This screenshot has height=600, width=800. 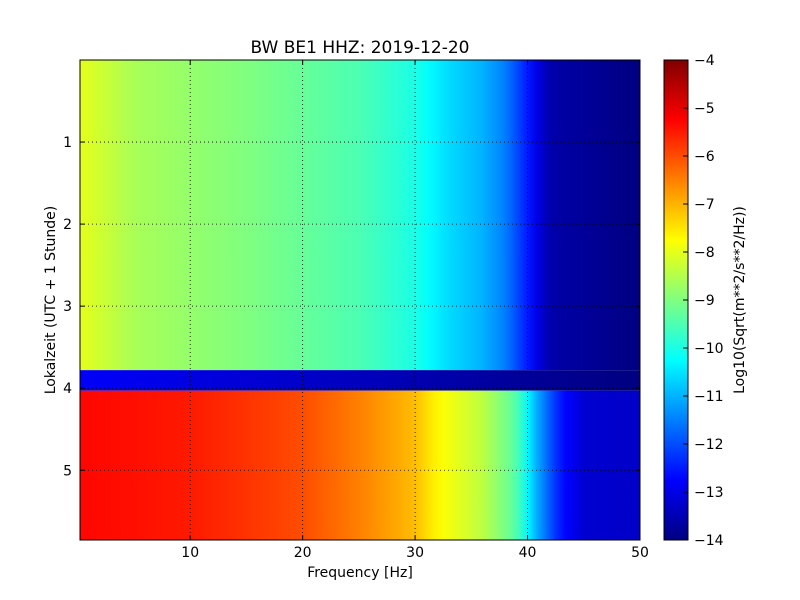 I want to click on x-tick-label: 40, so click(x=528, y=553).